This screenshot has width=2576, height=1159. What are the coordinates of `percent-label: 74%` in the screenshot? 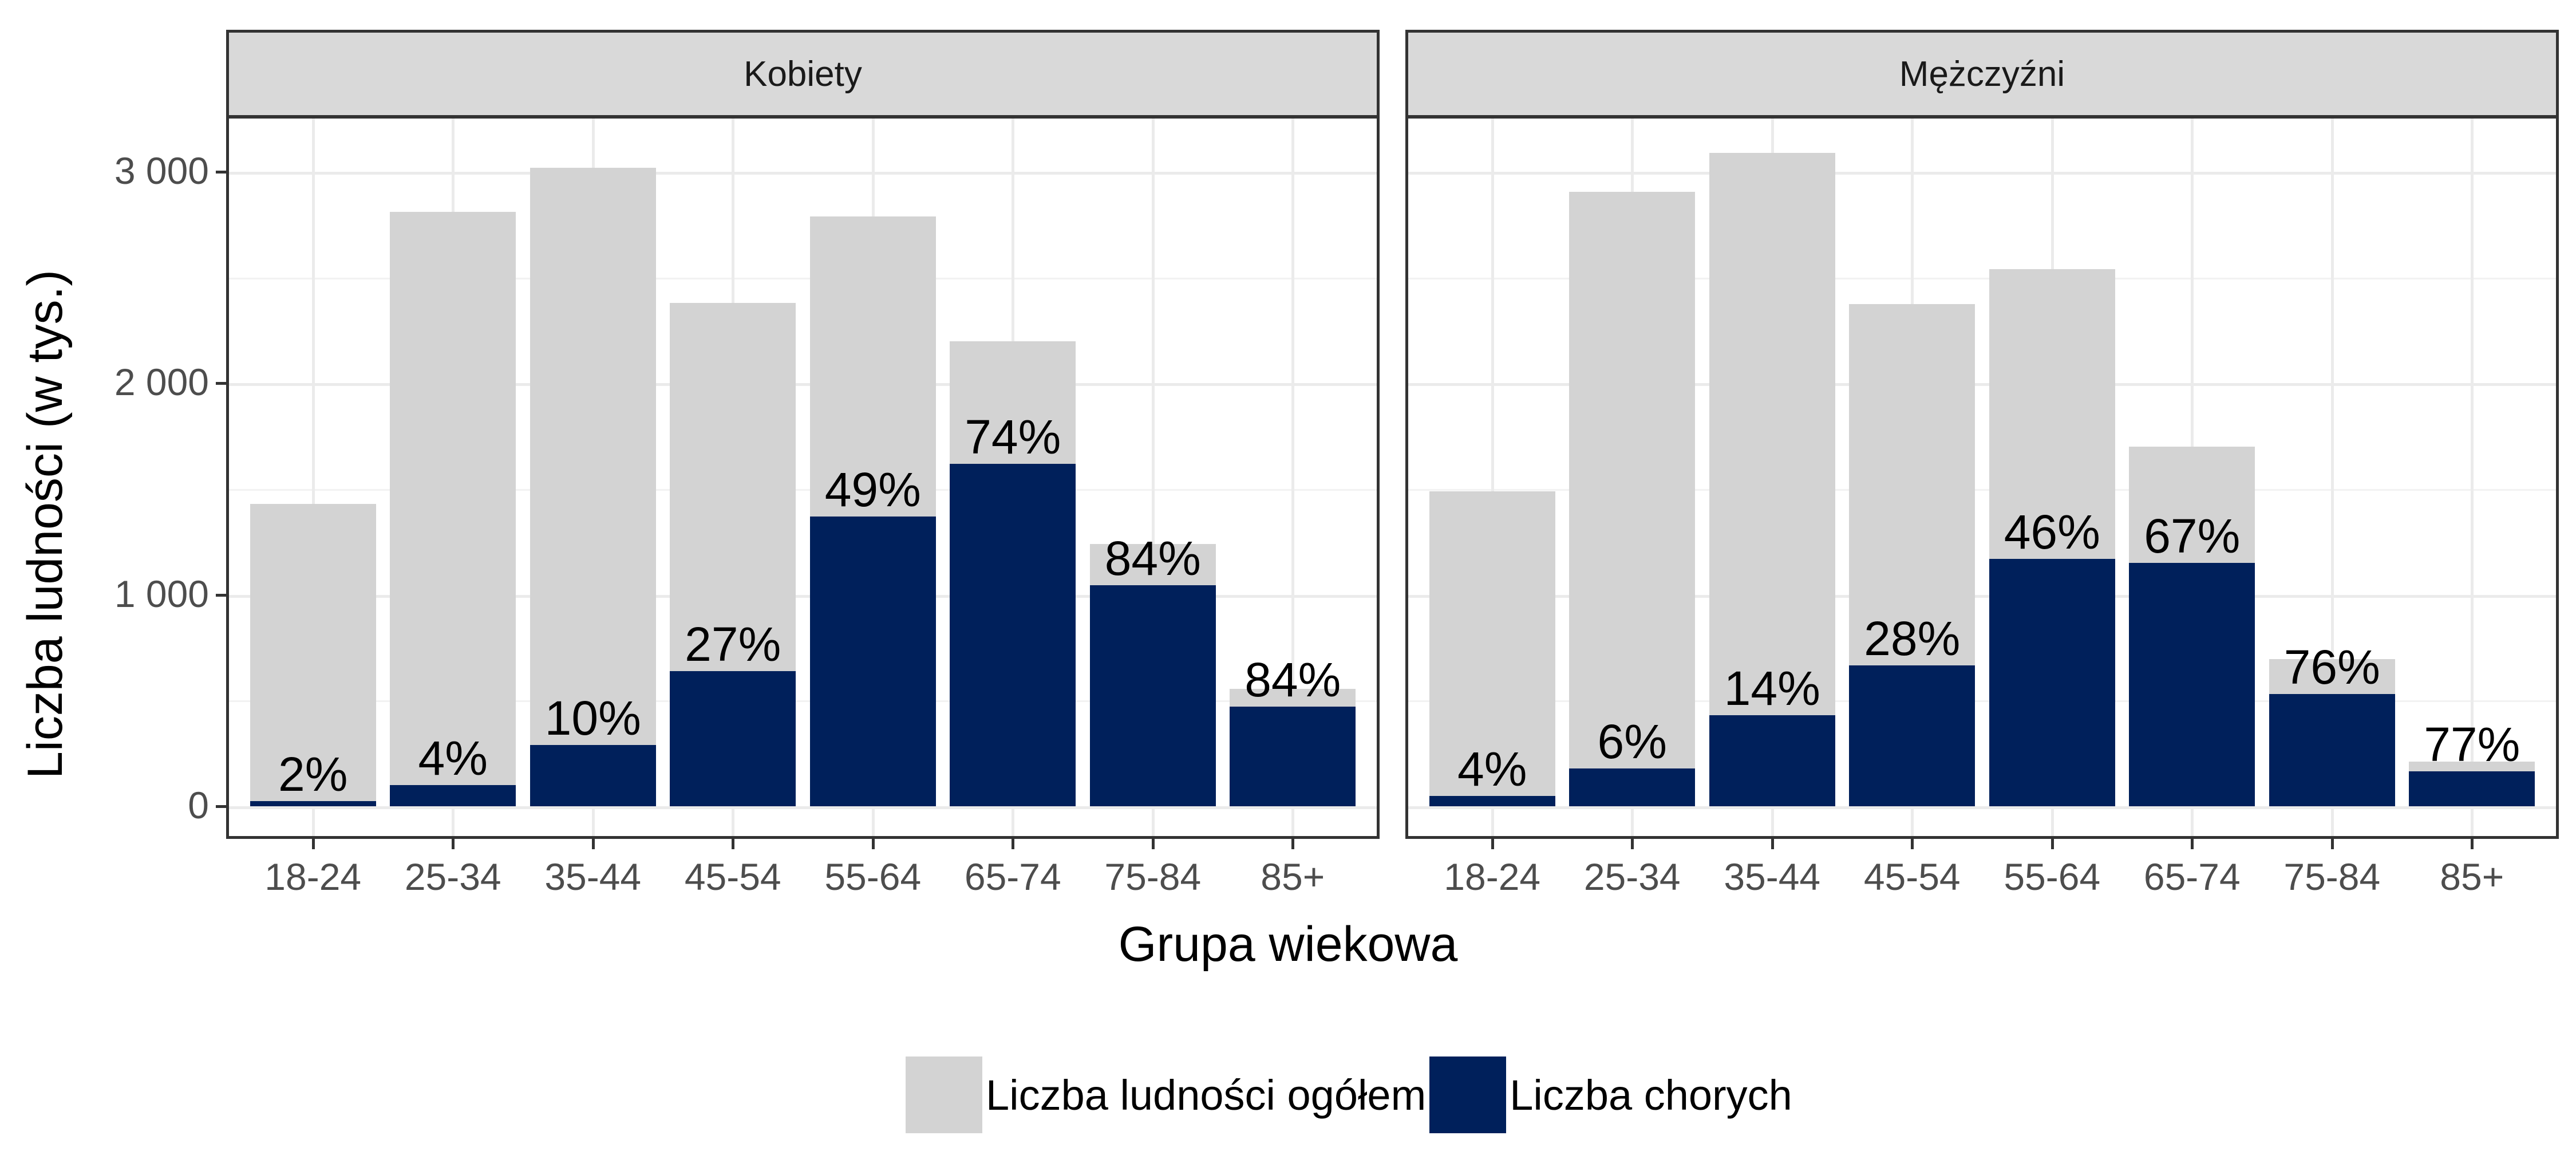 It's located at (1013, 436).